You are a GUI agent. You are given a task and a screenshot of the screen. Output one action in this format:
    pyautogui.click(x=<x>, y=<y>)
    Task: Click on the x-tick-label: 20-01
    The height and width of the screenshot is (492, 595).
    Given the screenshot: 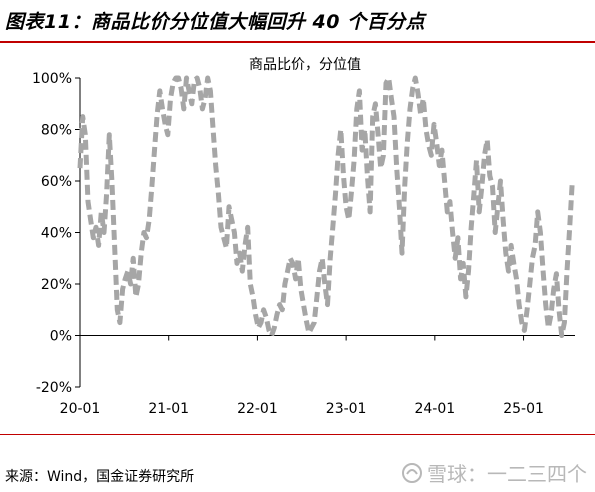 What is the action you would take?
    pyautogui.click(x=80, y=409)
    